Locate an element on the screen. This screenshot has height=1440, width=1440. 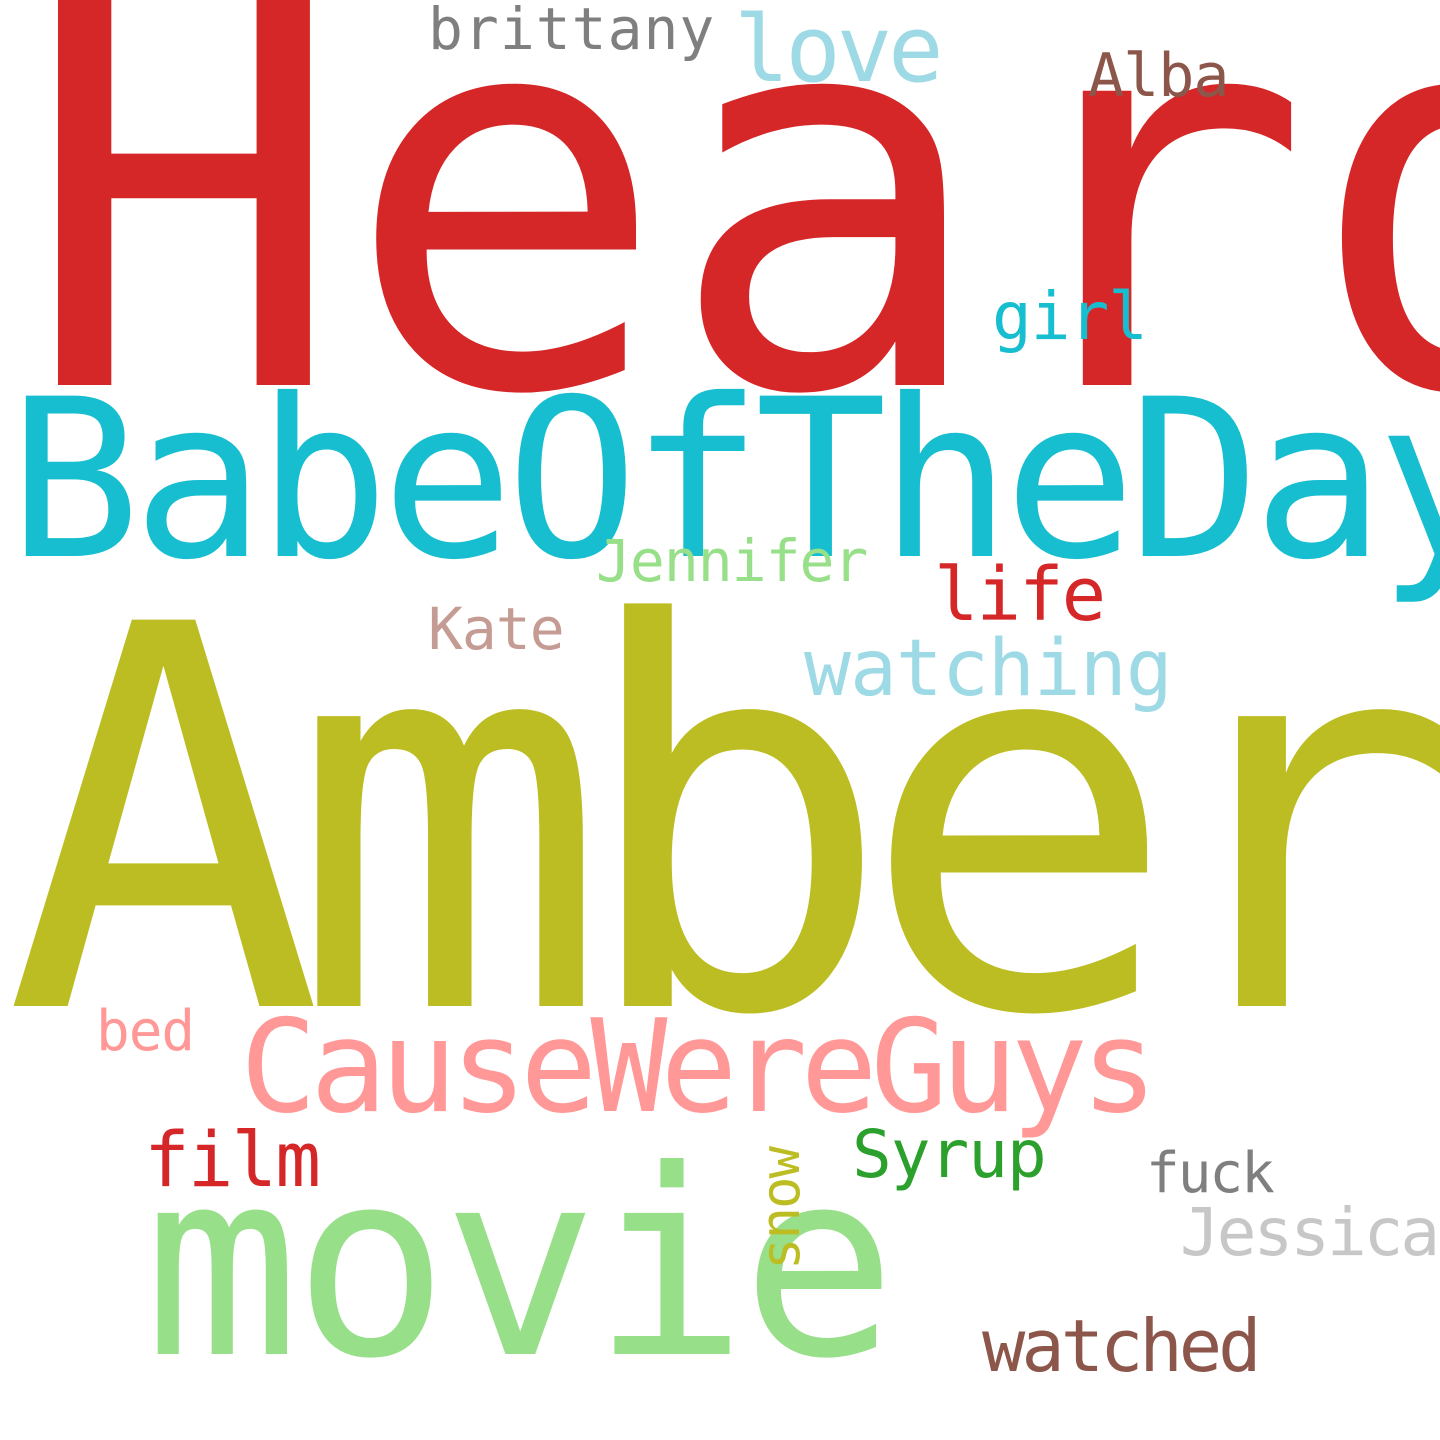
word-brittany: brittany is located at coordinates (572, 31).